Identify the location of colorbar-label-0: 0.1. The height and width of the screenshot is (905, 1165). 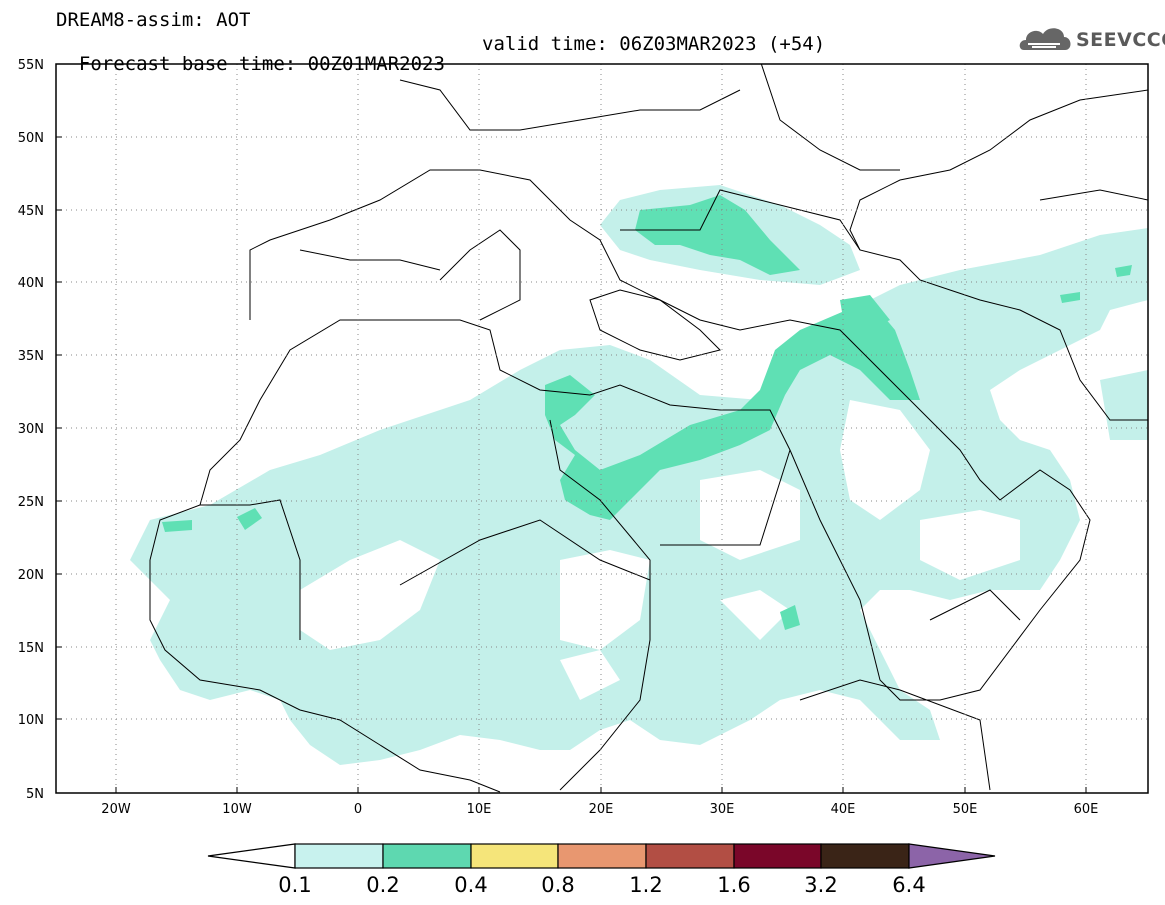
(294, 885).